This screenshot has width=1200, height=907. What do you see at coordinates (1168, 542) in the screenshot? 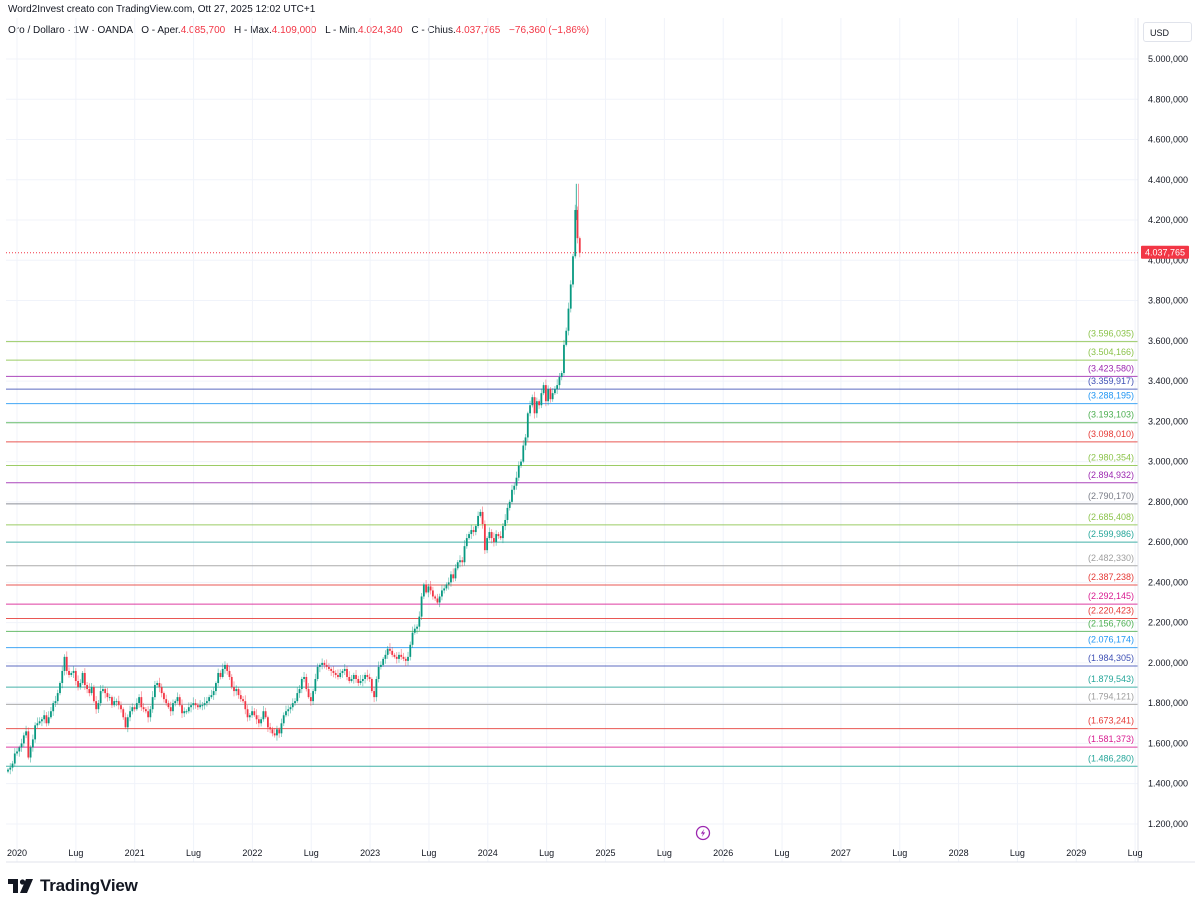
I see `price-tick-label: 2.600,000` at bounding box center [1168, 542].